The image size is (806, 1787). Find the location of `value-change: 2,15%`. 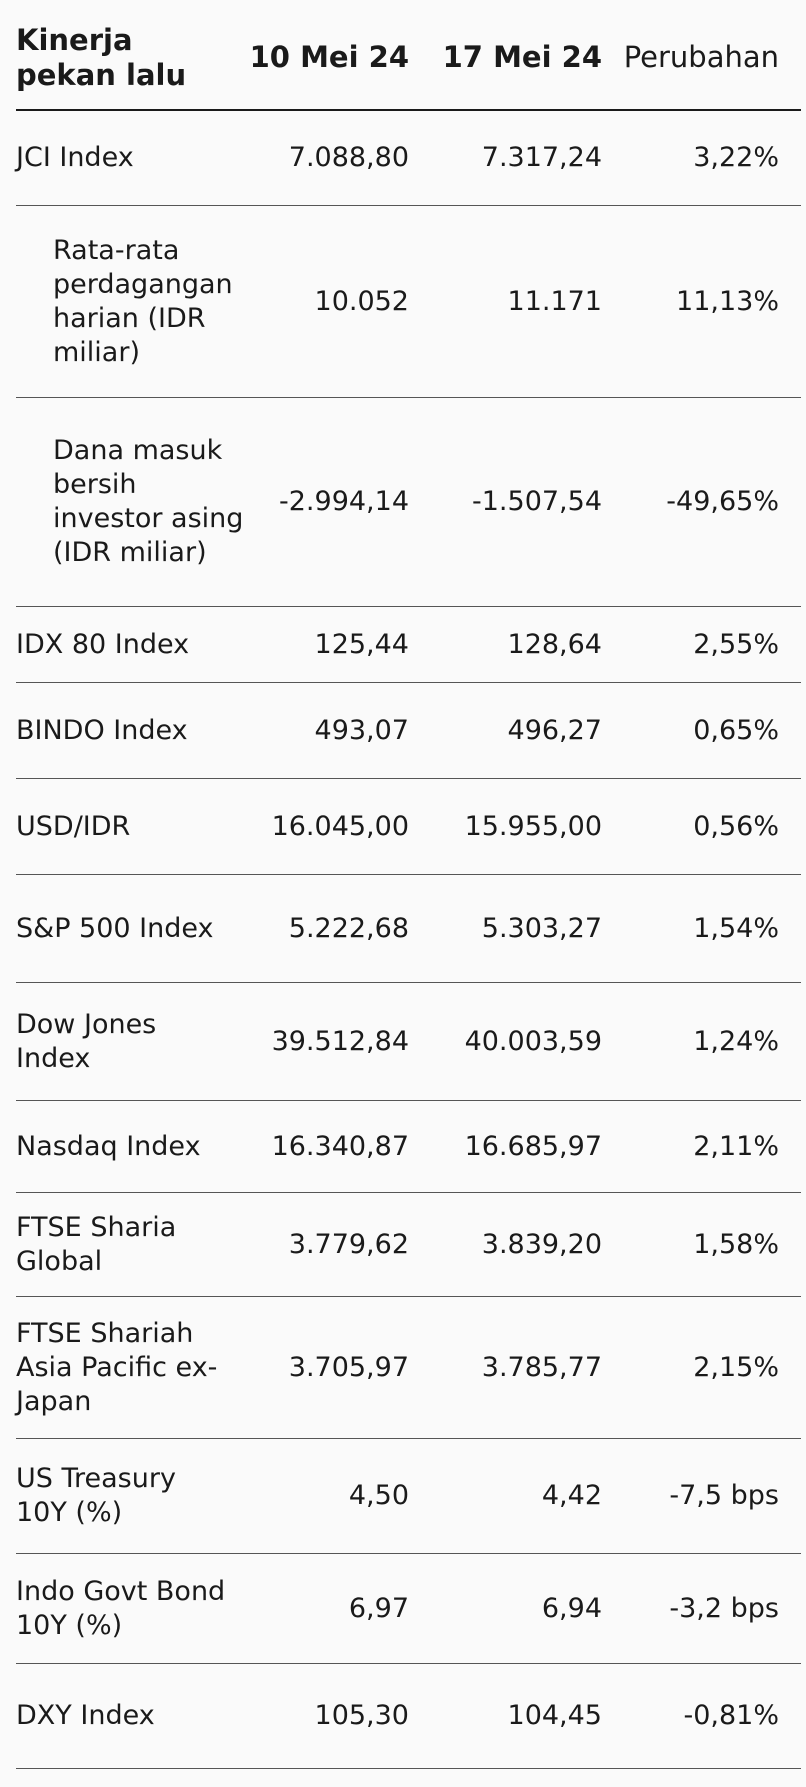

value-change: 2,15% is located at coordinates (736, 1367).